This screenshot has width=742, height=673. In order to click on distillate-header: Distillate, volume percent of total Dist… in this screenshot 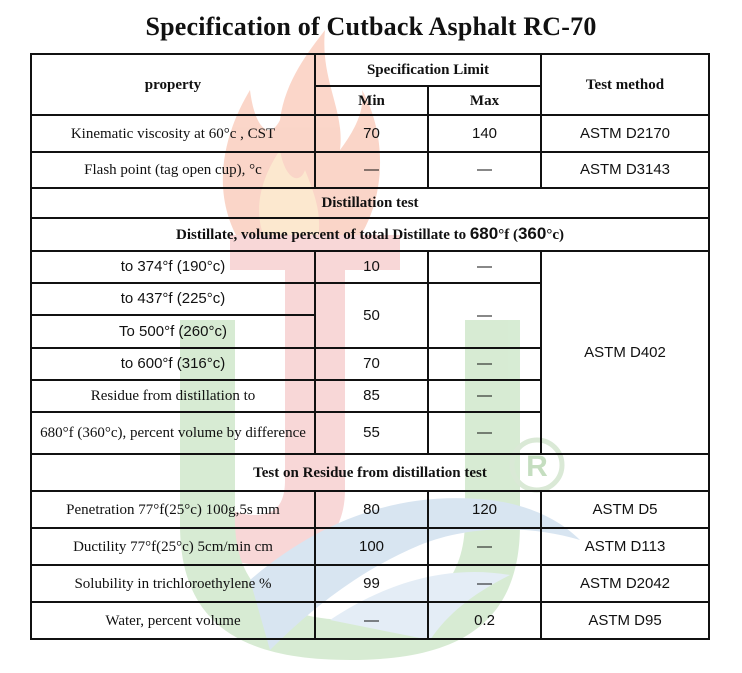, I will do `click(370, 234)`.